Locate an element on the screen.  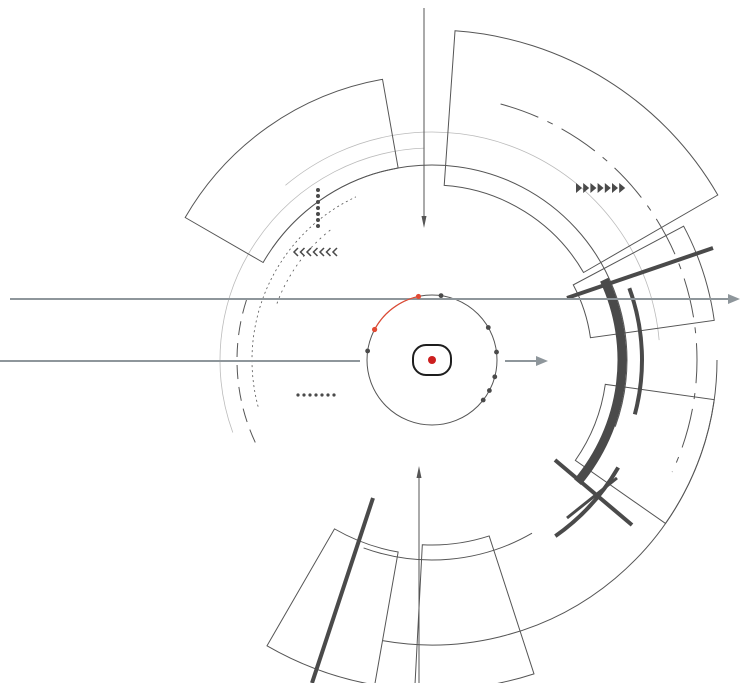
dotted-ring-arc-lower is located at coordinates (303, 266).